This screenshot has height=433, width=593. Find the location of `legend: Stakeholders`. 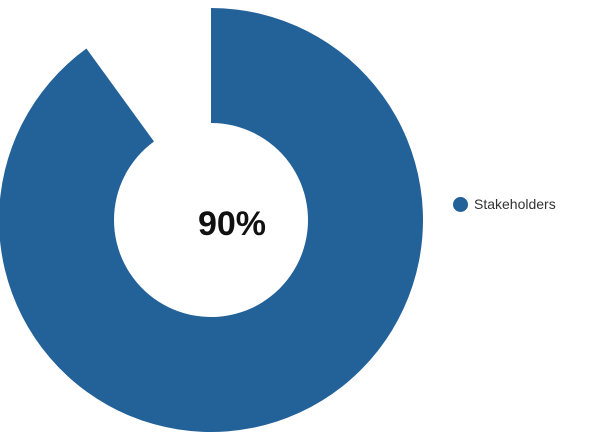

legend: Stakeholders is located at coordinates (504, 204).